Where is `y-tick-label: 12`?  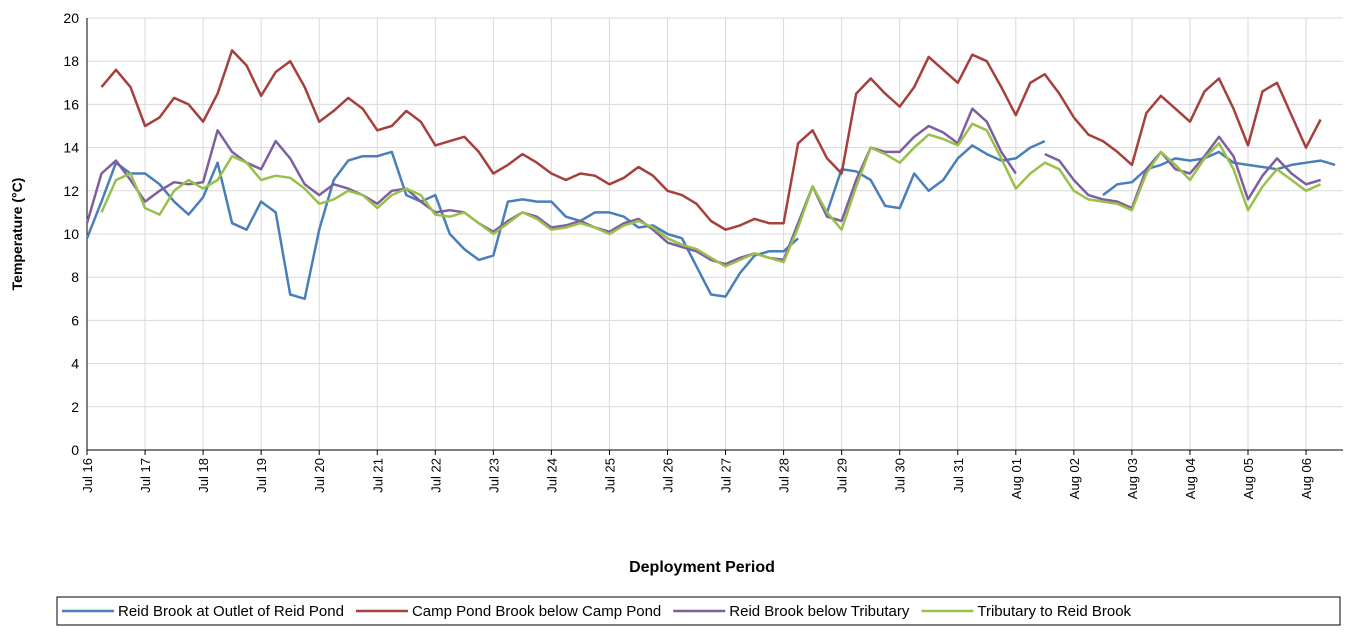
y-tick-label: 12 is located at coordinates (71, 191).